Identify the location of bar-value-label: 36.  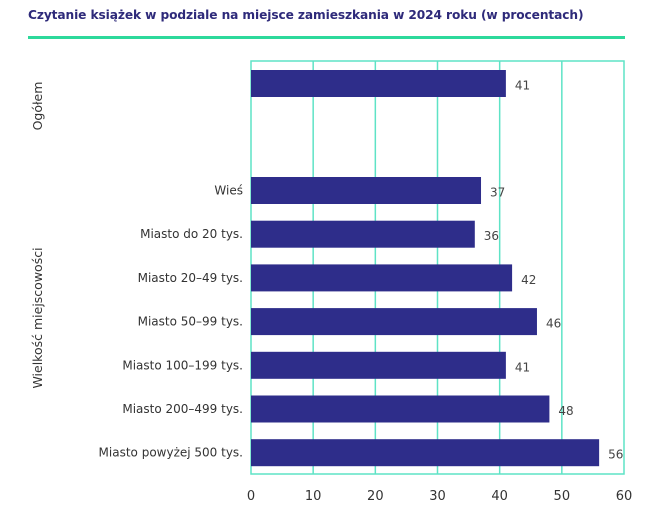
(491, 236).